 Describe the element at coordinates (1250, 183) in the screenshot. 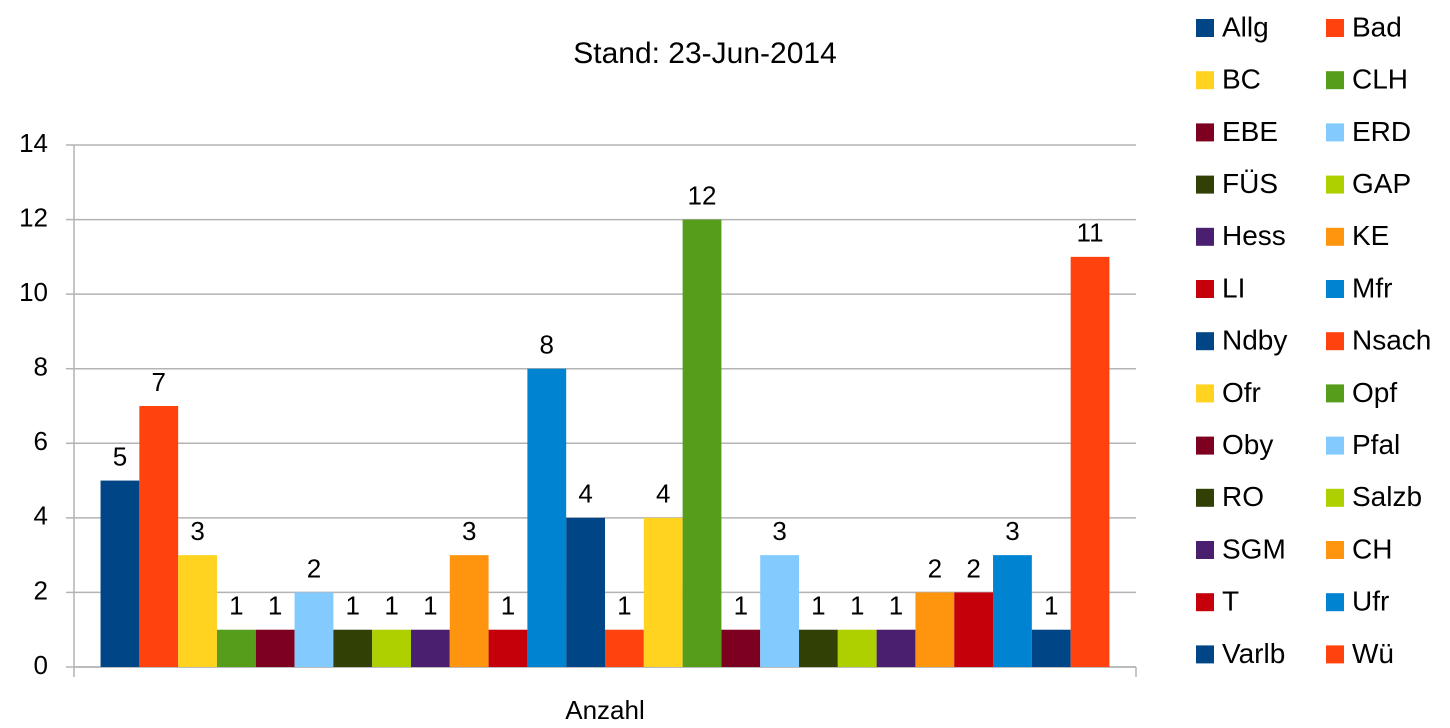

I see `legend-label: FÜS` at that location.